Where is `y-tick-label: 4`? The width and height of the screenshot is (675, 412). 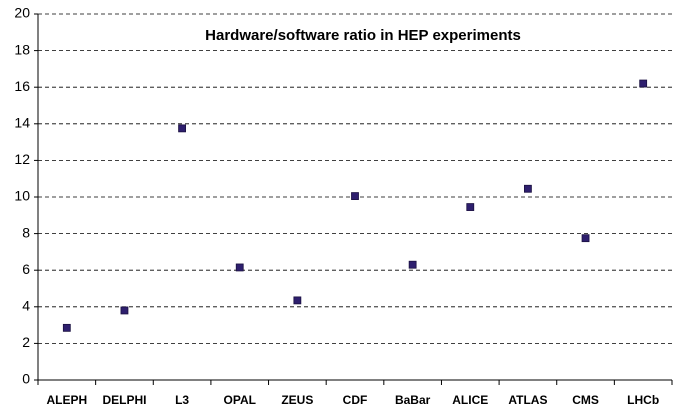 y-tick-label: 4 is located at coordinates (26, 306).